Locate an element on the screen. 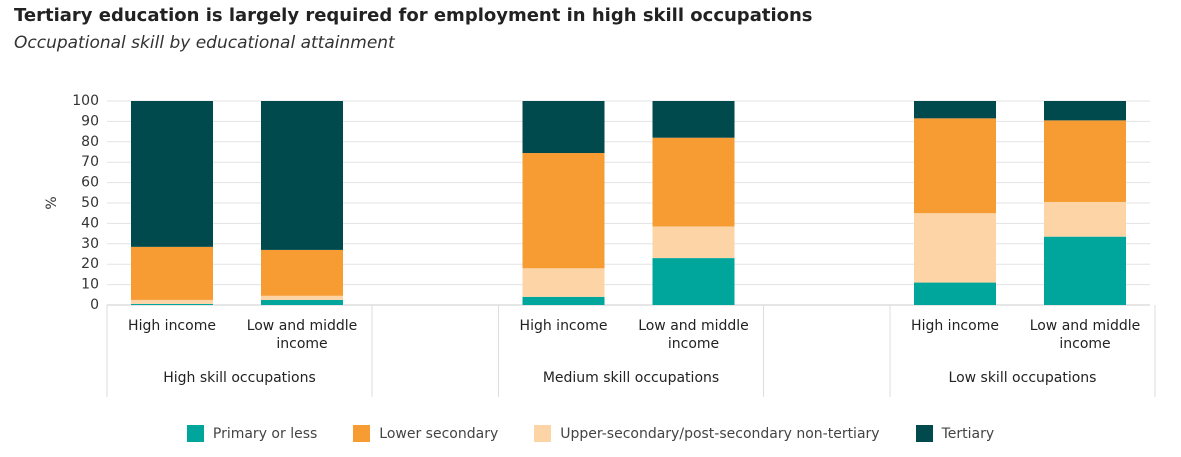 The width and height of the screenshot is (1181, 457). legend-item: Primary or less is located at coordinates (252, 433).